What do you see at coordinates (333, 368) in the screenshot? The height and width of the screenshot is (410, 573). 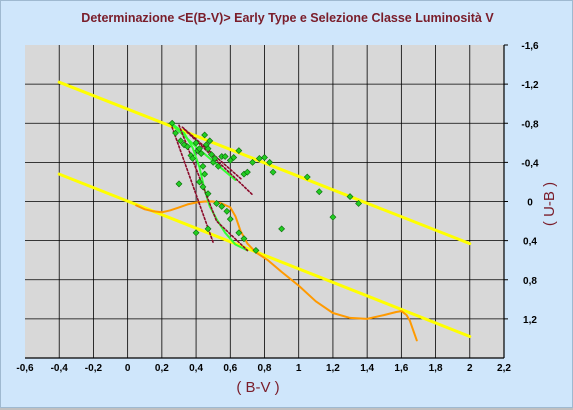 I see `x-tick-label: 1,2` at bounding box center [333, 368].